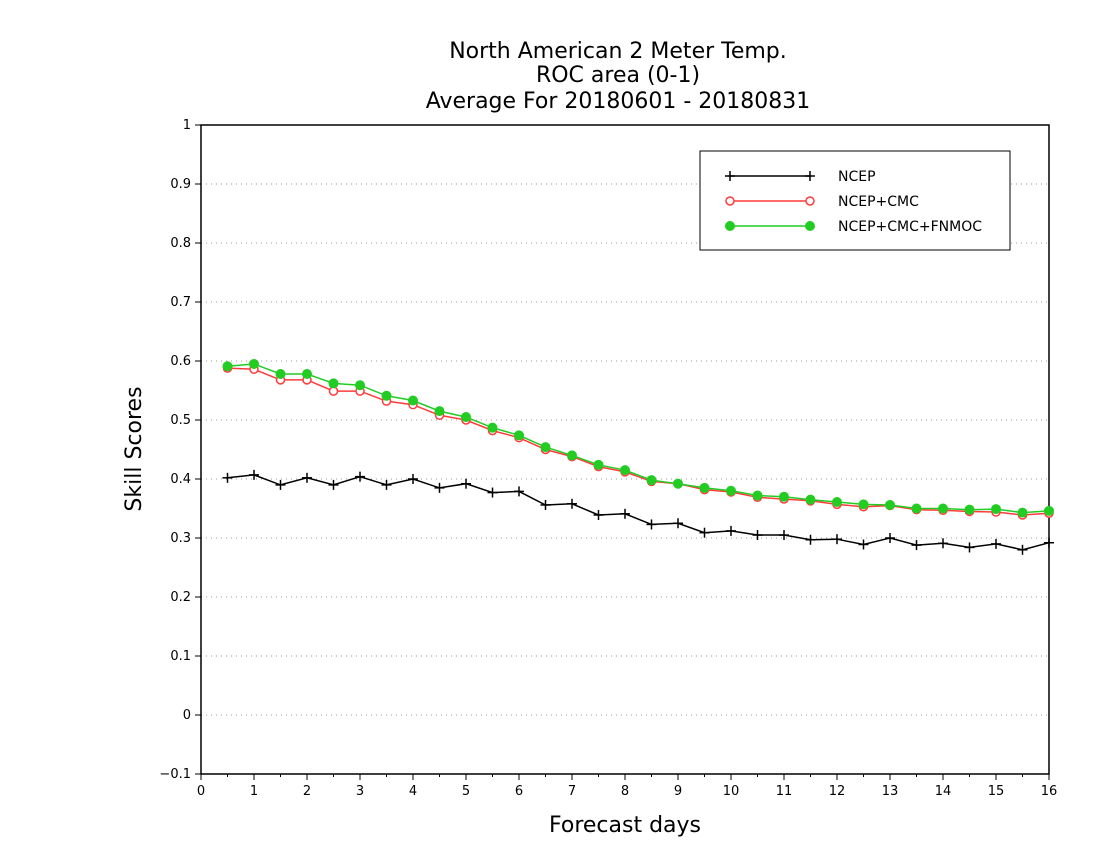 This screenshot has height=850, width=1100. Describe the element at coordinates (618, 51) in the screenshot. I see `chart-title-line-1: North American 2 Meter Temp.` at that location.